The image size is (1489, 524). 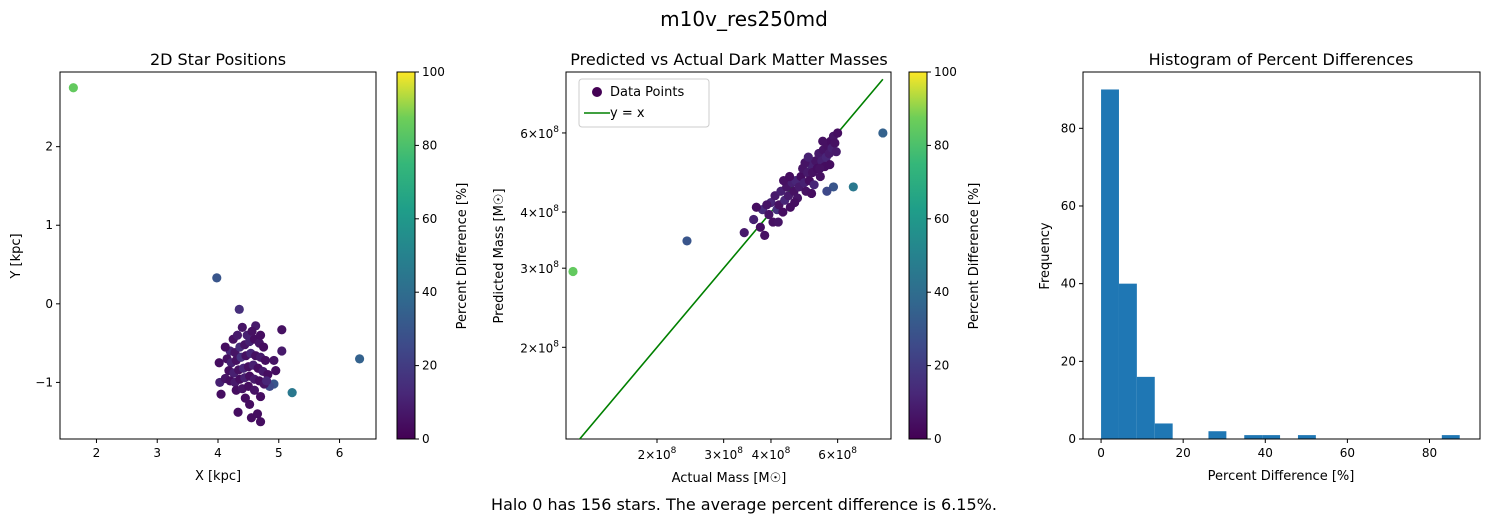 What do you see at coordinates (430, 255) in the screenshot?
I see `colorbar-1-ticks: 0 20 40 60 80 100` at bounding box center [430, 255].